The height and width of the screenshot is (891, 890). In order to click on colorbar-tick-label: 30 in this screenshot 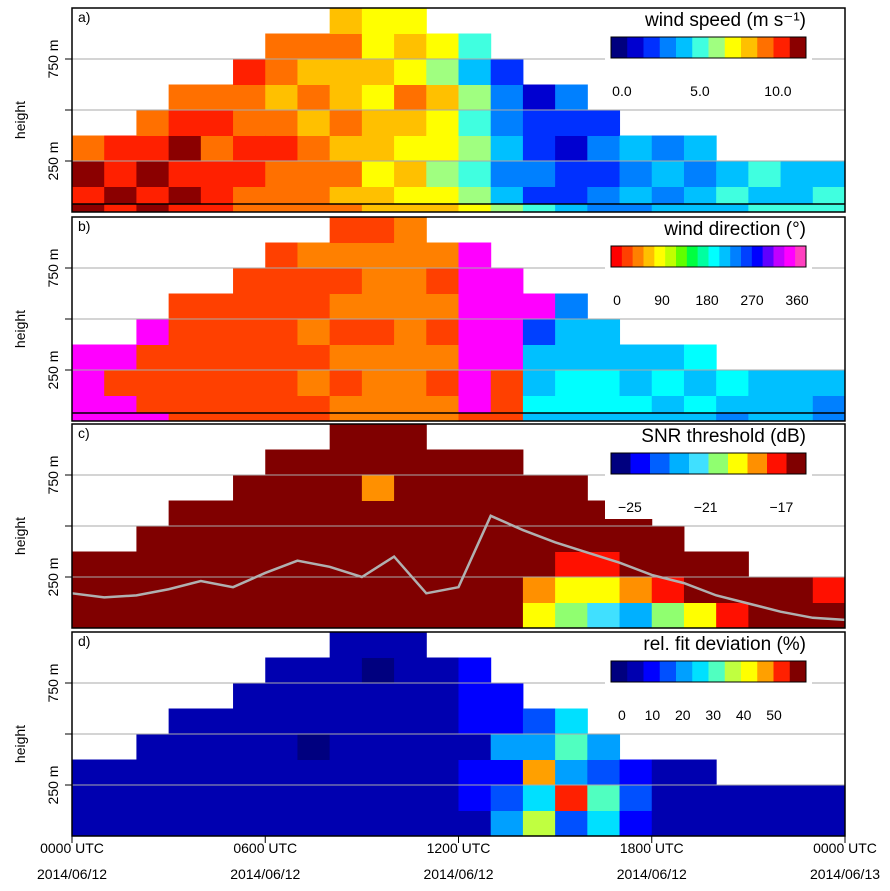, I will do `click(713, 715)`.